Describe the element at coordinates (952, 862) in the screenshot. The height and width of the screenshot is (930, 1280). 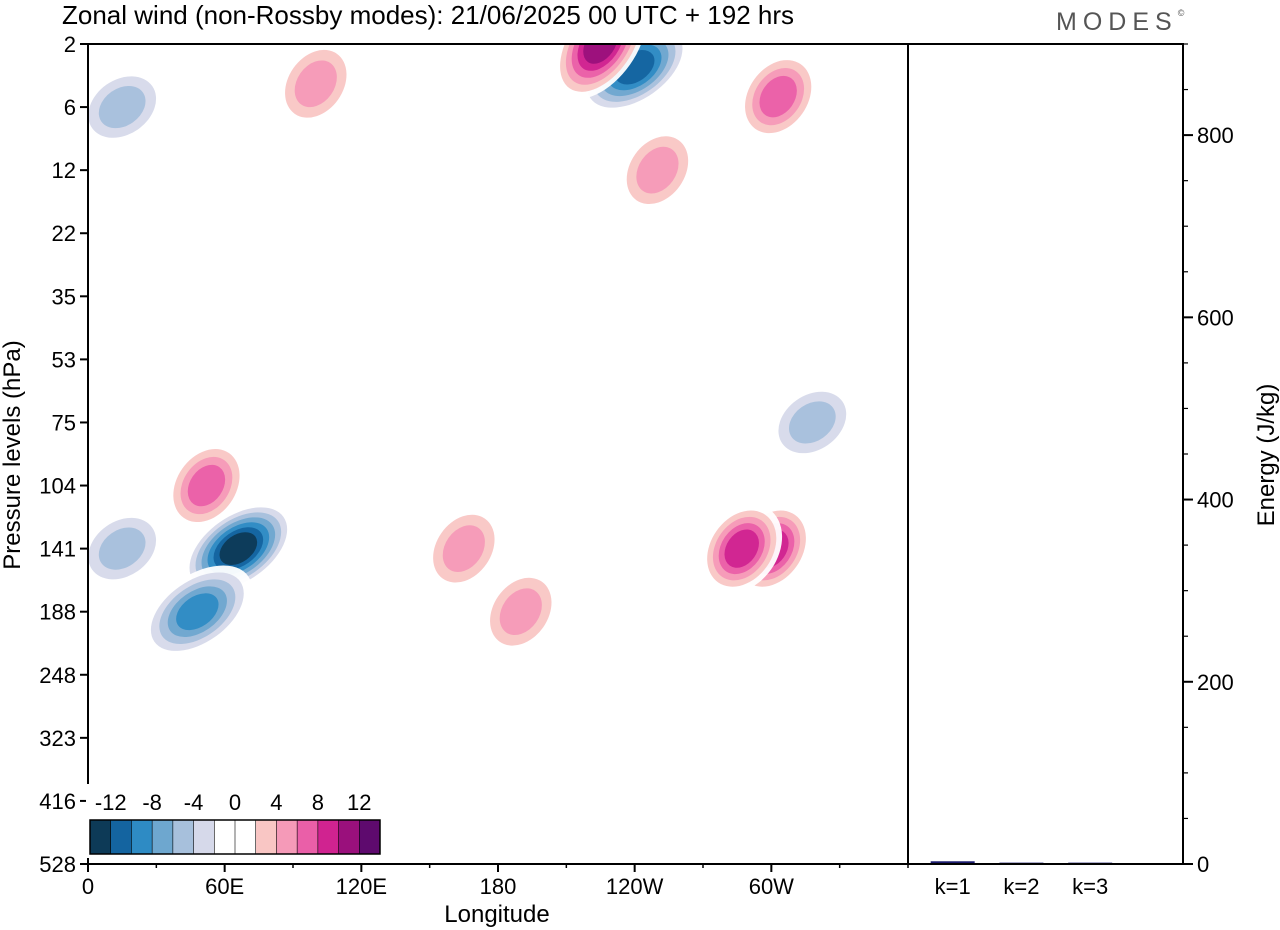
I see `energy-bar` at that location.